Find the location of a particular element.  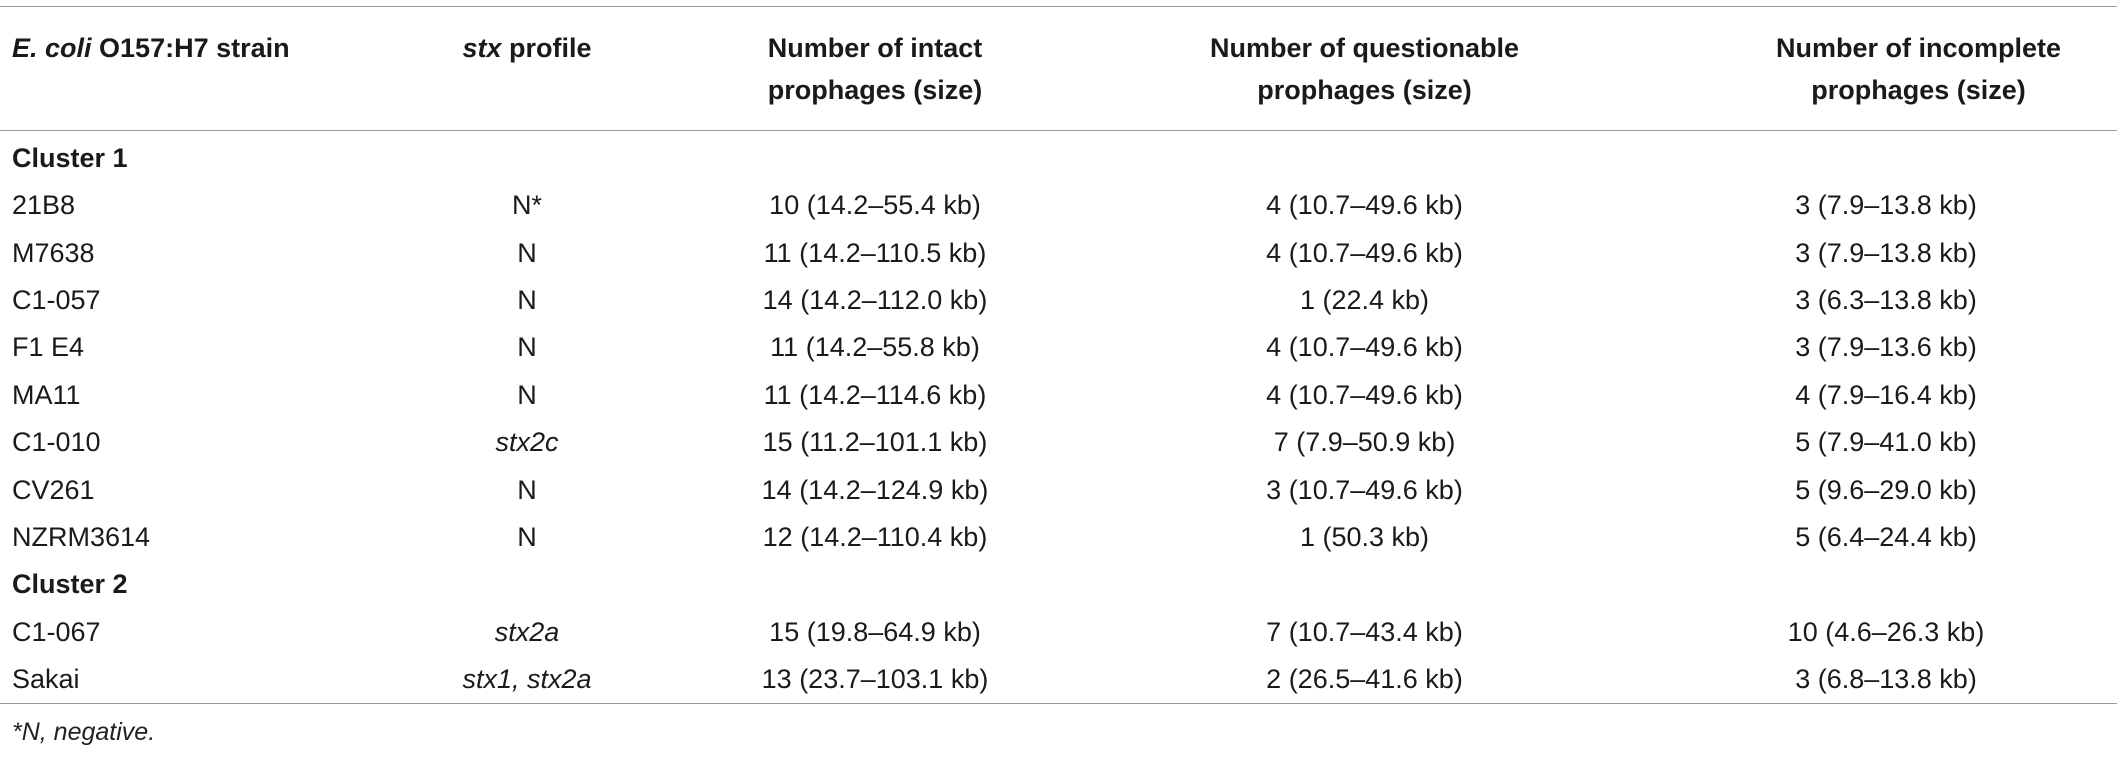

intact-cell: 10 (14.2–55.4 kb) is located at coordinates (875, 205).